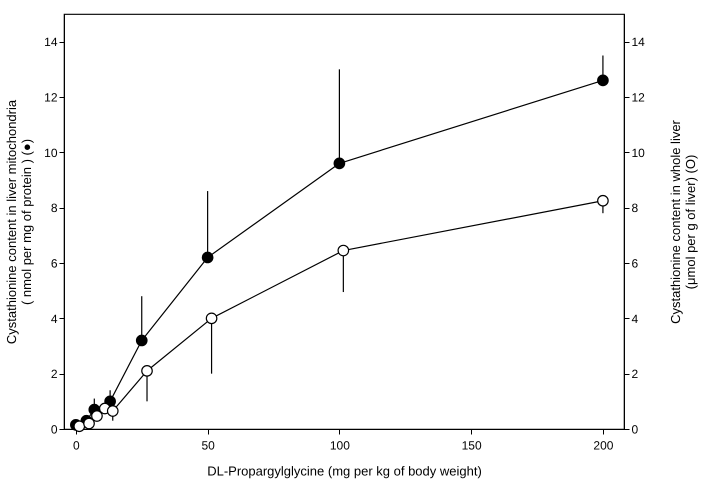  Describe the element at coordinates (208, 445) in the screenshot. I see `x-tick-label: 50` at that location.